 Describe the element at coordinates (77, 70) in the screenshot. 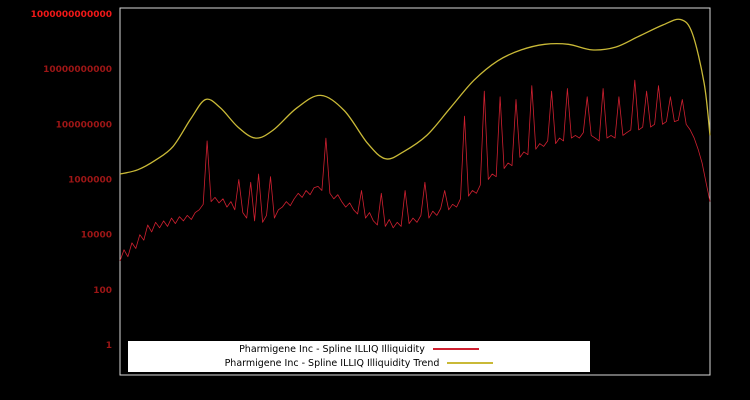

I see `y-tick-label: 10000000000` at that location.